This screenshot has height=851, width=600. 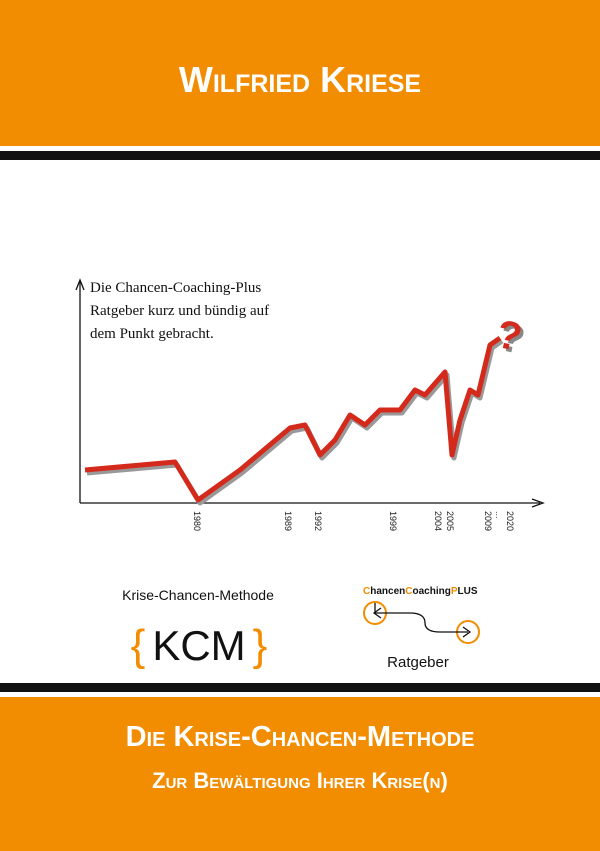 What do you see at coordinates (300, 687) in the screenshot?
I see `footer-rule` at bounding box center [300, 687].